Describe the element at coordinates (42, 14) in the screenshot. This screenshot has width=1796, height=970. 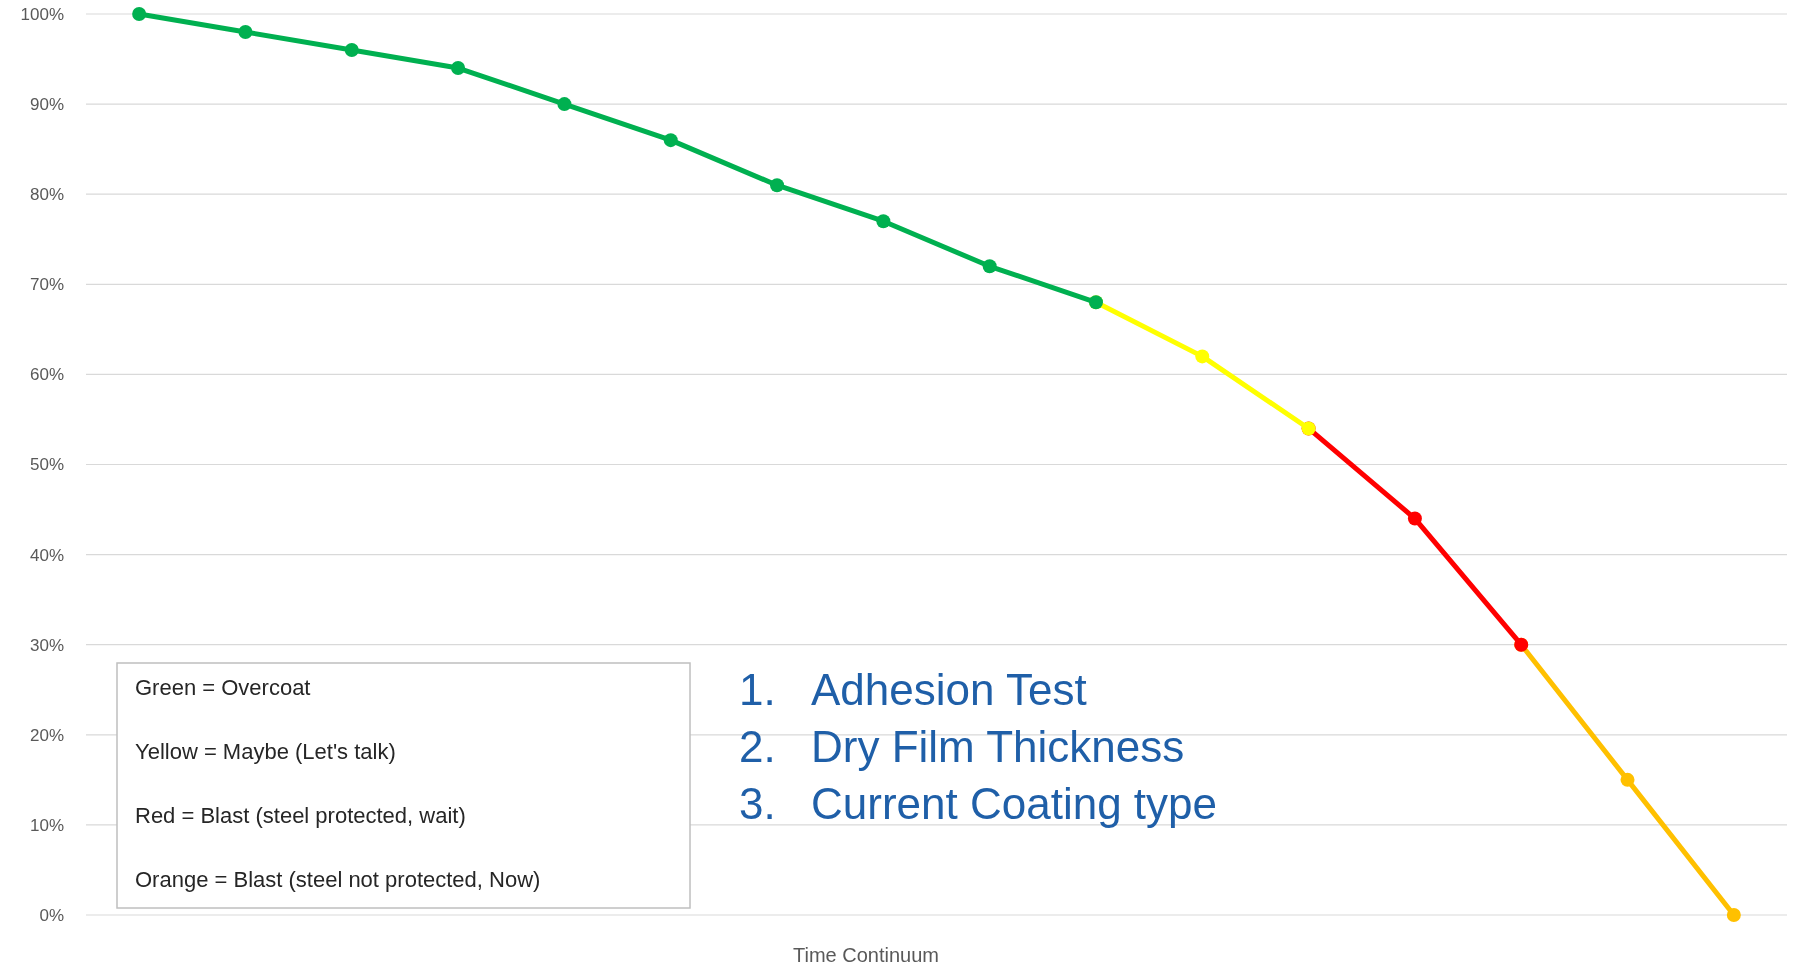
I see `y-tick-label: 100%` at that location.